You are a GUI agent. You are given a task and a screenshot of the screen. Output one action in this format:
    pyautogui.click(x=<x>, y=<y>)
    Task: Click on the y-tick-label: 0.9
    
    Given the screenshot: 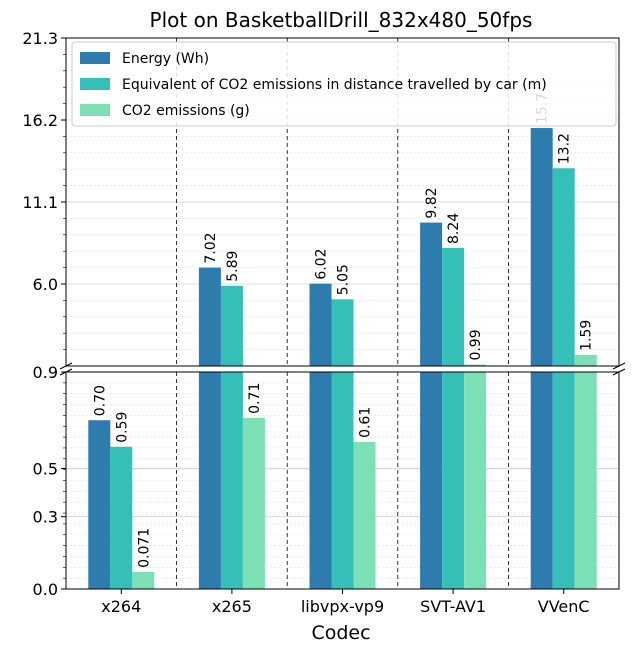 What is the action you would take?
    pyautogui.click(x=45, y=372)
    